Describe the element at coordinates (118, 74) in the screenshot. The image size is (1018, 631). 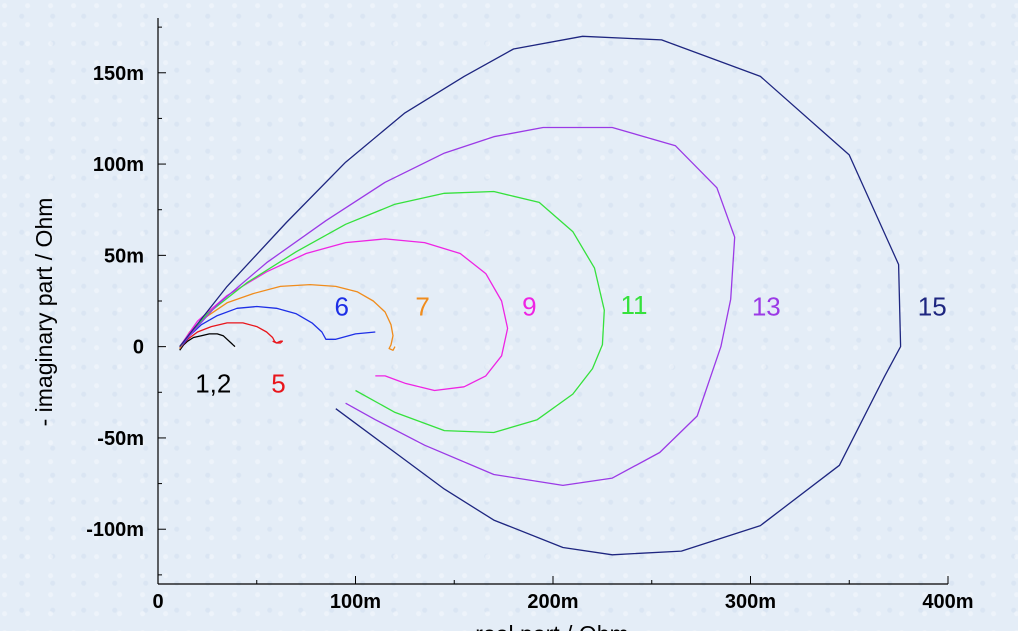
I see `y-tick-label: 150m` at that location.